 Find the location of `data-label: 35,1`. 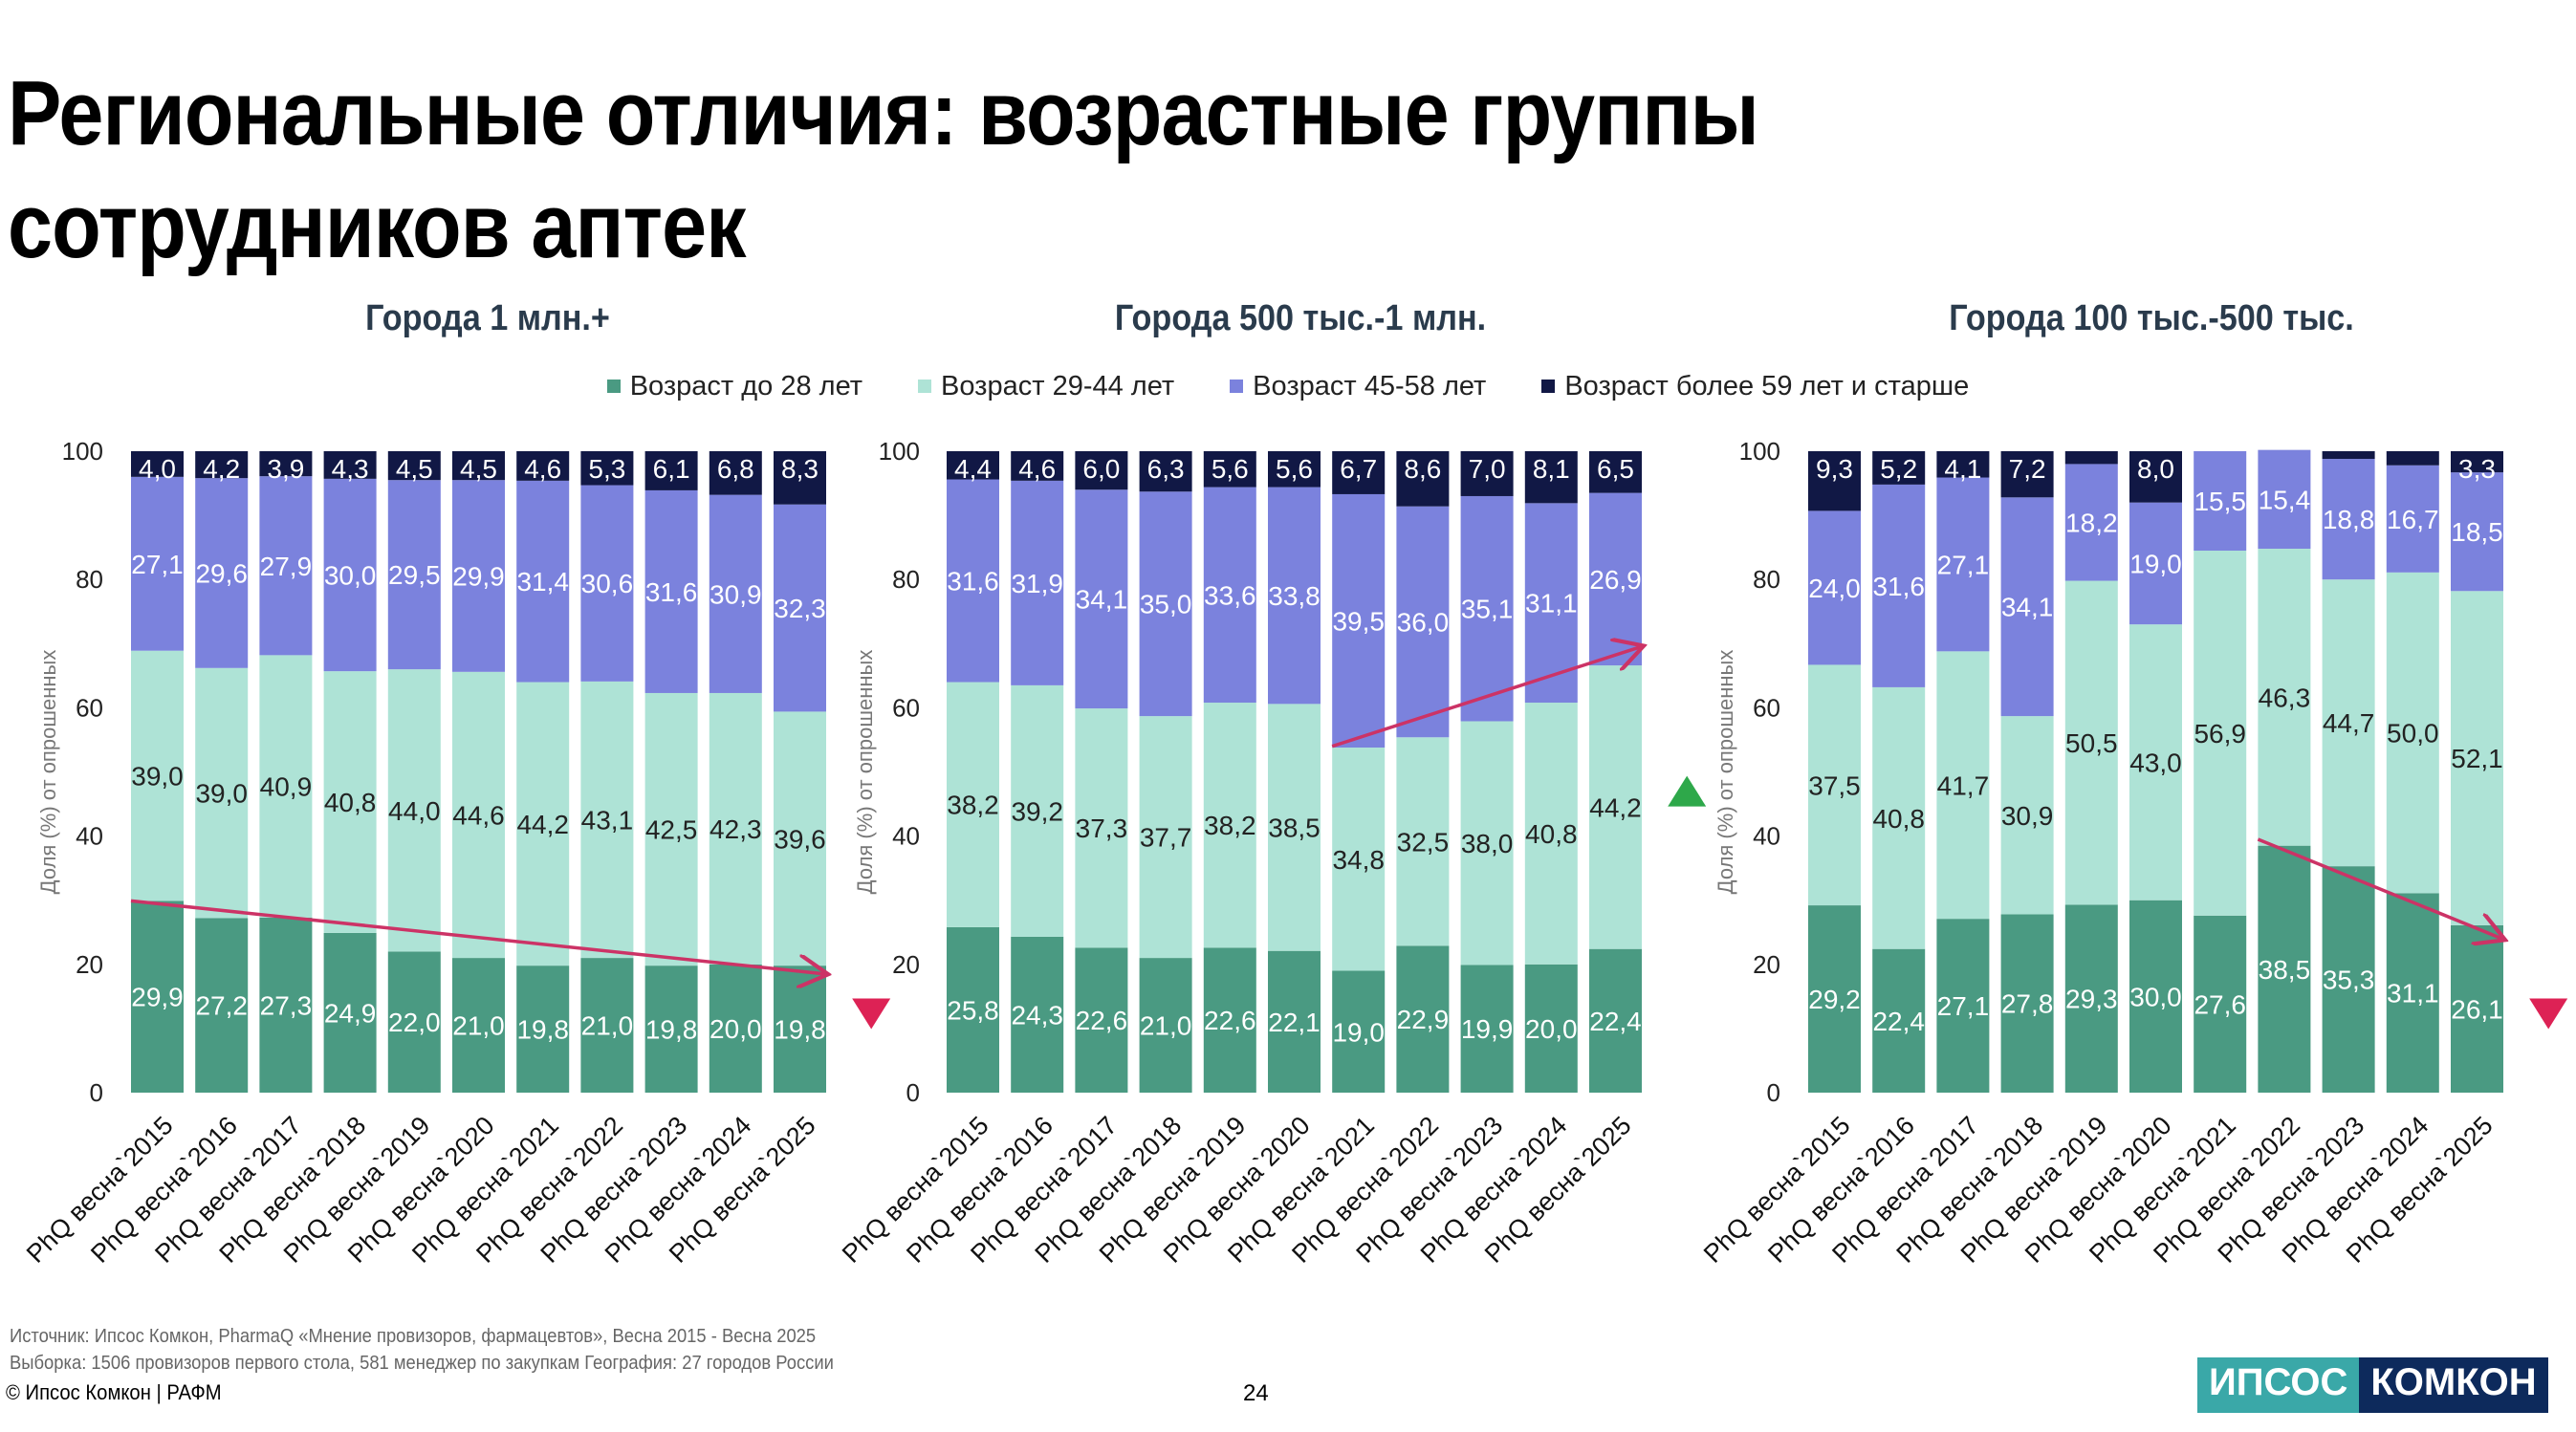

data-label: 35,1 is located at coordinates (1487, 609).